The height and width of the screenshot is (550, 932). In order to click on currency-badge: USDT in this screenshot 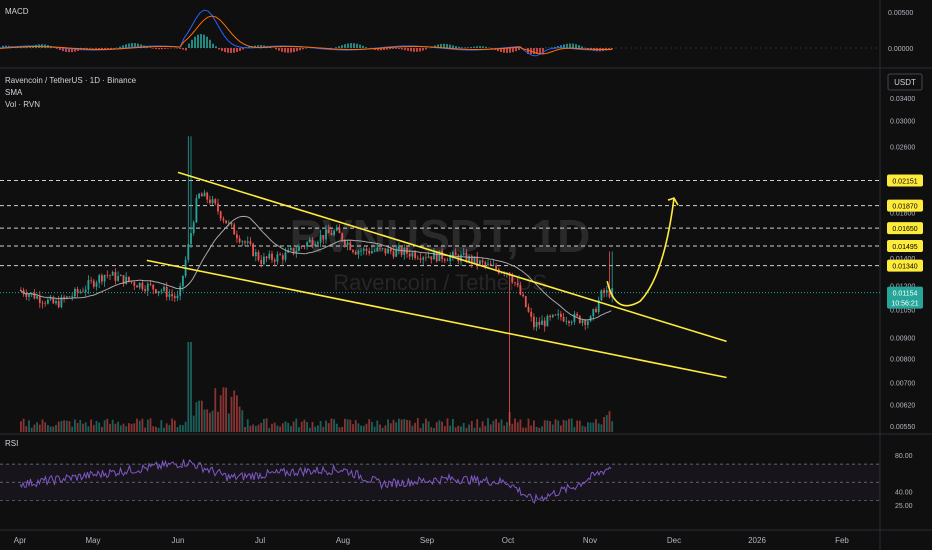, I will do `click(905, 82)`.